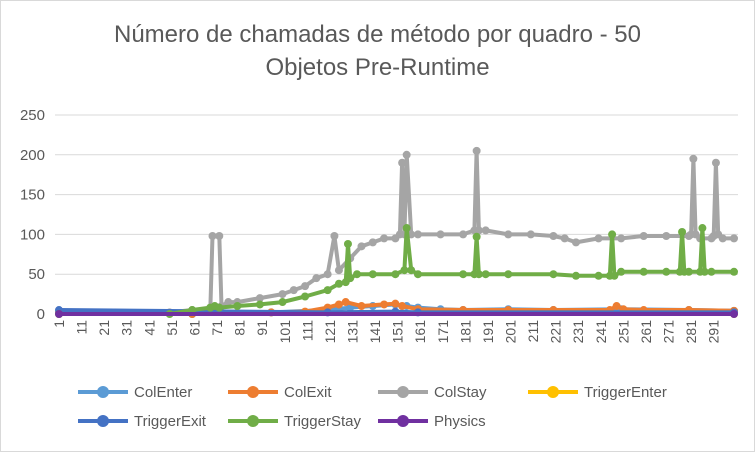 The width and height of the screenshot is (755, 452). What do you see at coordinates (59, 314) in the screenshot?
I see `data-point-physics` at bounding box center [59, 314].